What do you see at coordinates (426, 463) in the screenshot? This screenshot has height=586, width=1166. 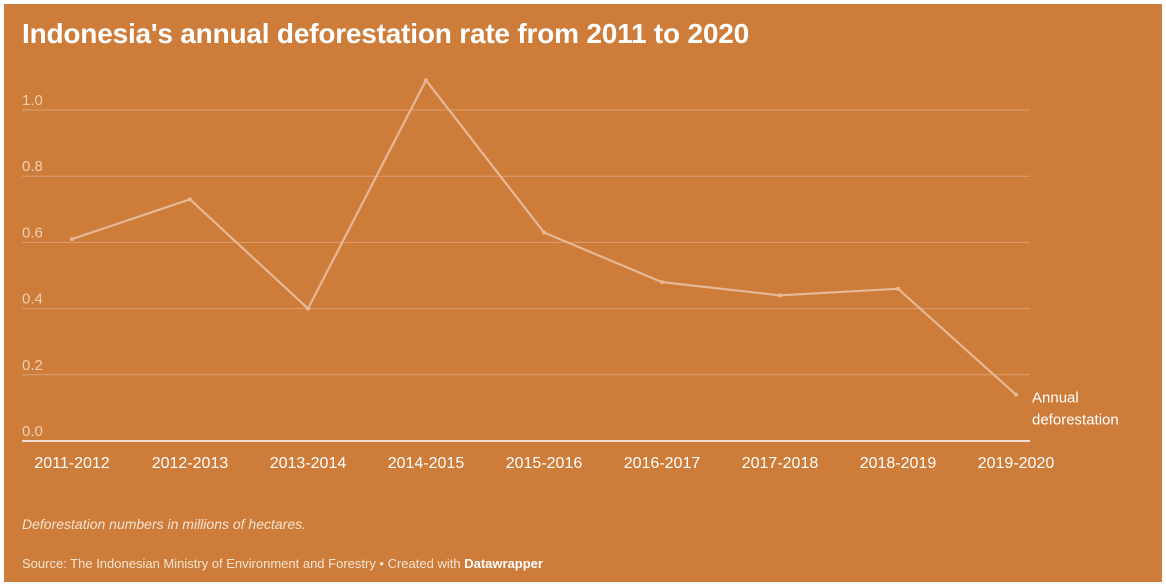 I see `x-tick-label: 2014-2015` at bounding box center [426, 463].